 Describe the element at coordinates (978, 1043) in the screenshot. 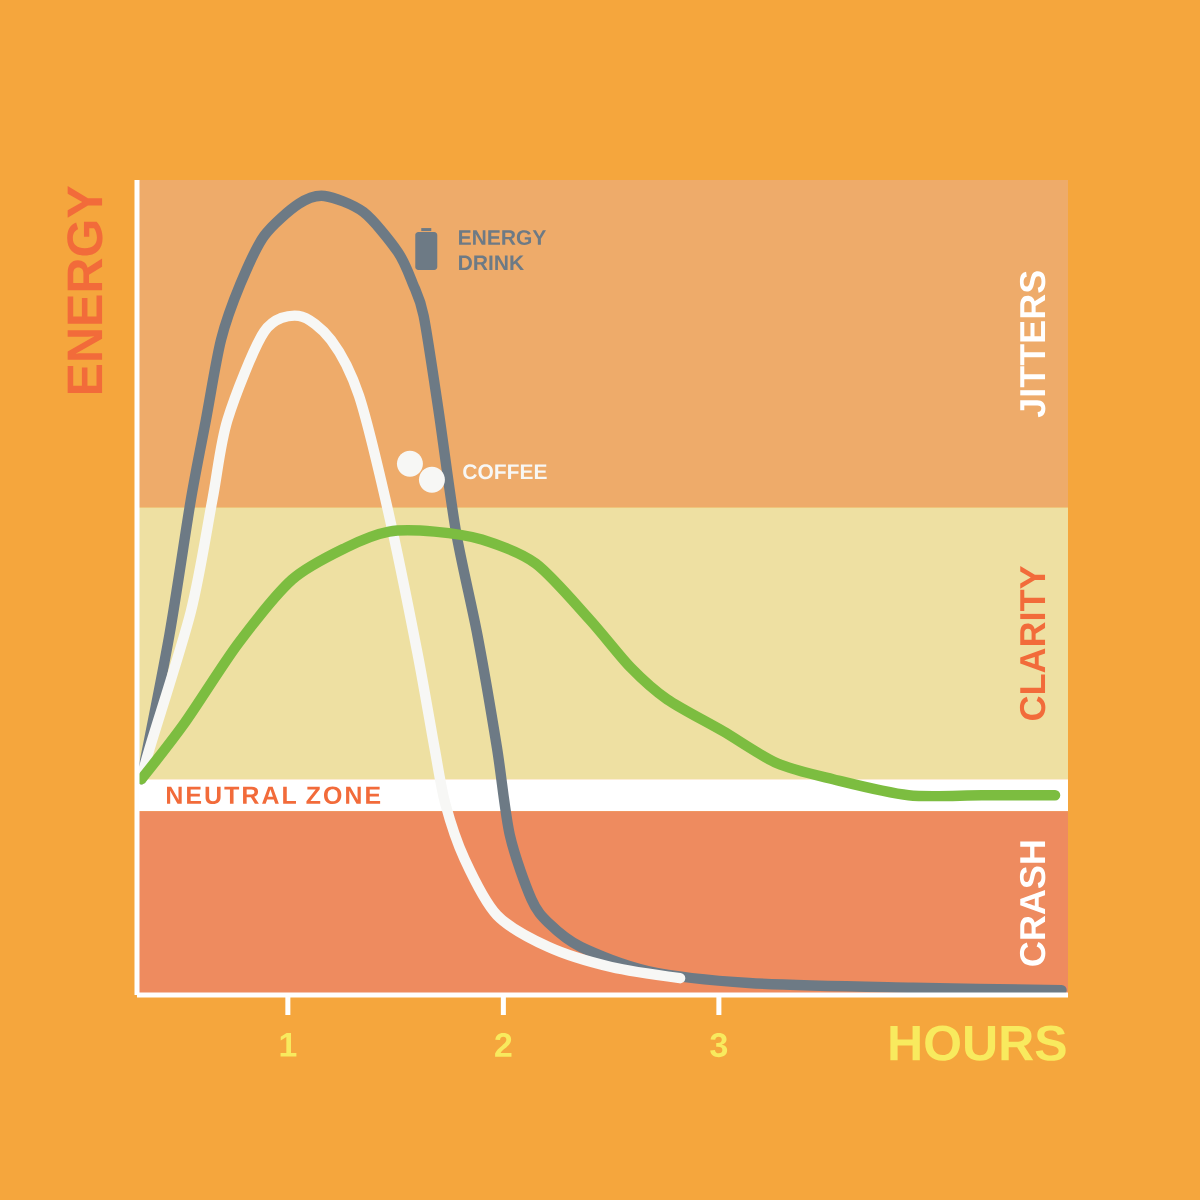

I see `x-axis-title: HOURS` at that location.